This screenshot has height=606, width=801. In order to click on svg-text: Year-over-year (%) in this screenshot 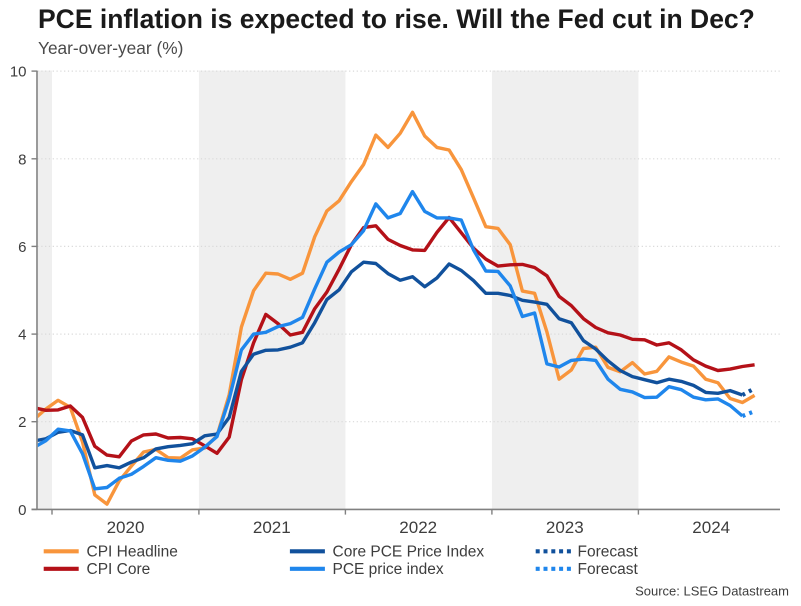, I will do `click(110, 48)`.